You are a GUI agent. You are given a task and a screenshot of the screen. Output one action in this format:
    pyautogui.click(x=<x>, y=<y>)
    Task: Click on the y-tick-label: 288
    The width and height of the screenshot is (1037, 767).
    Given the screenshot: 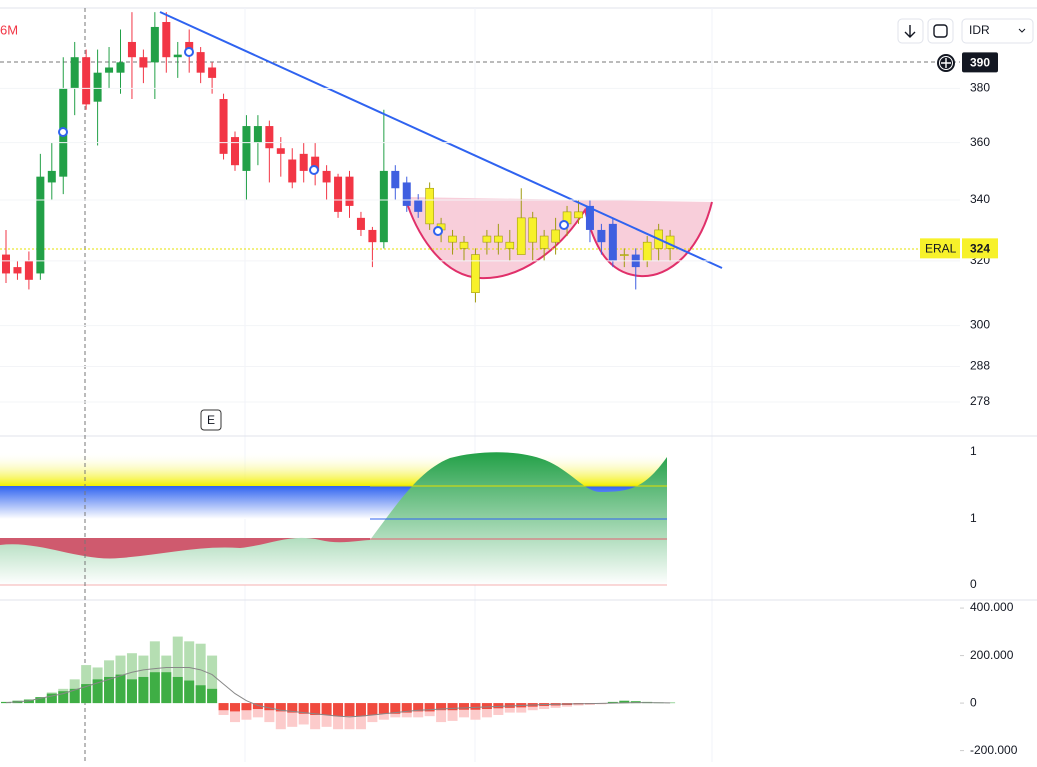 What is the action you would take?
    pyautogui.click(x=980, y=366)
    